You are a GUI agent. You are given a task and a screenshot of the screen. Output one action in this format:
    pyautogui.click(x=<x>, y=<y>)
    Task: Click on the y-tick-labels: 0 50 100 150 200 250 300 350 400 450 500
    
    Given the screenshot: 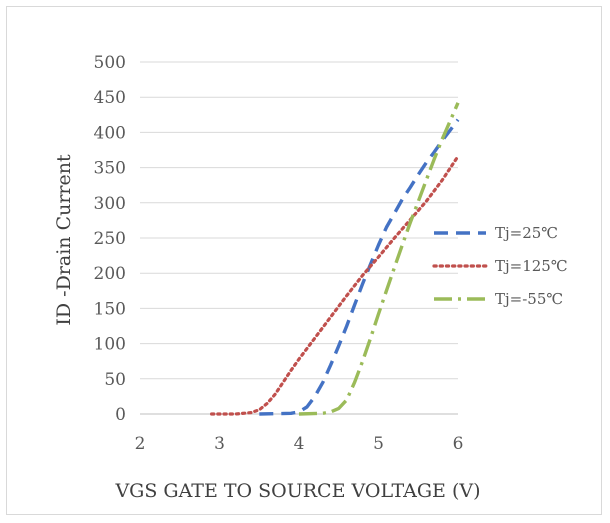 What is the action you would take?
    pyautogui.click(x=110, y=239)
    